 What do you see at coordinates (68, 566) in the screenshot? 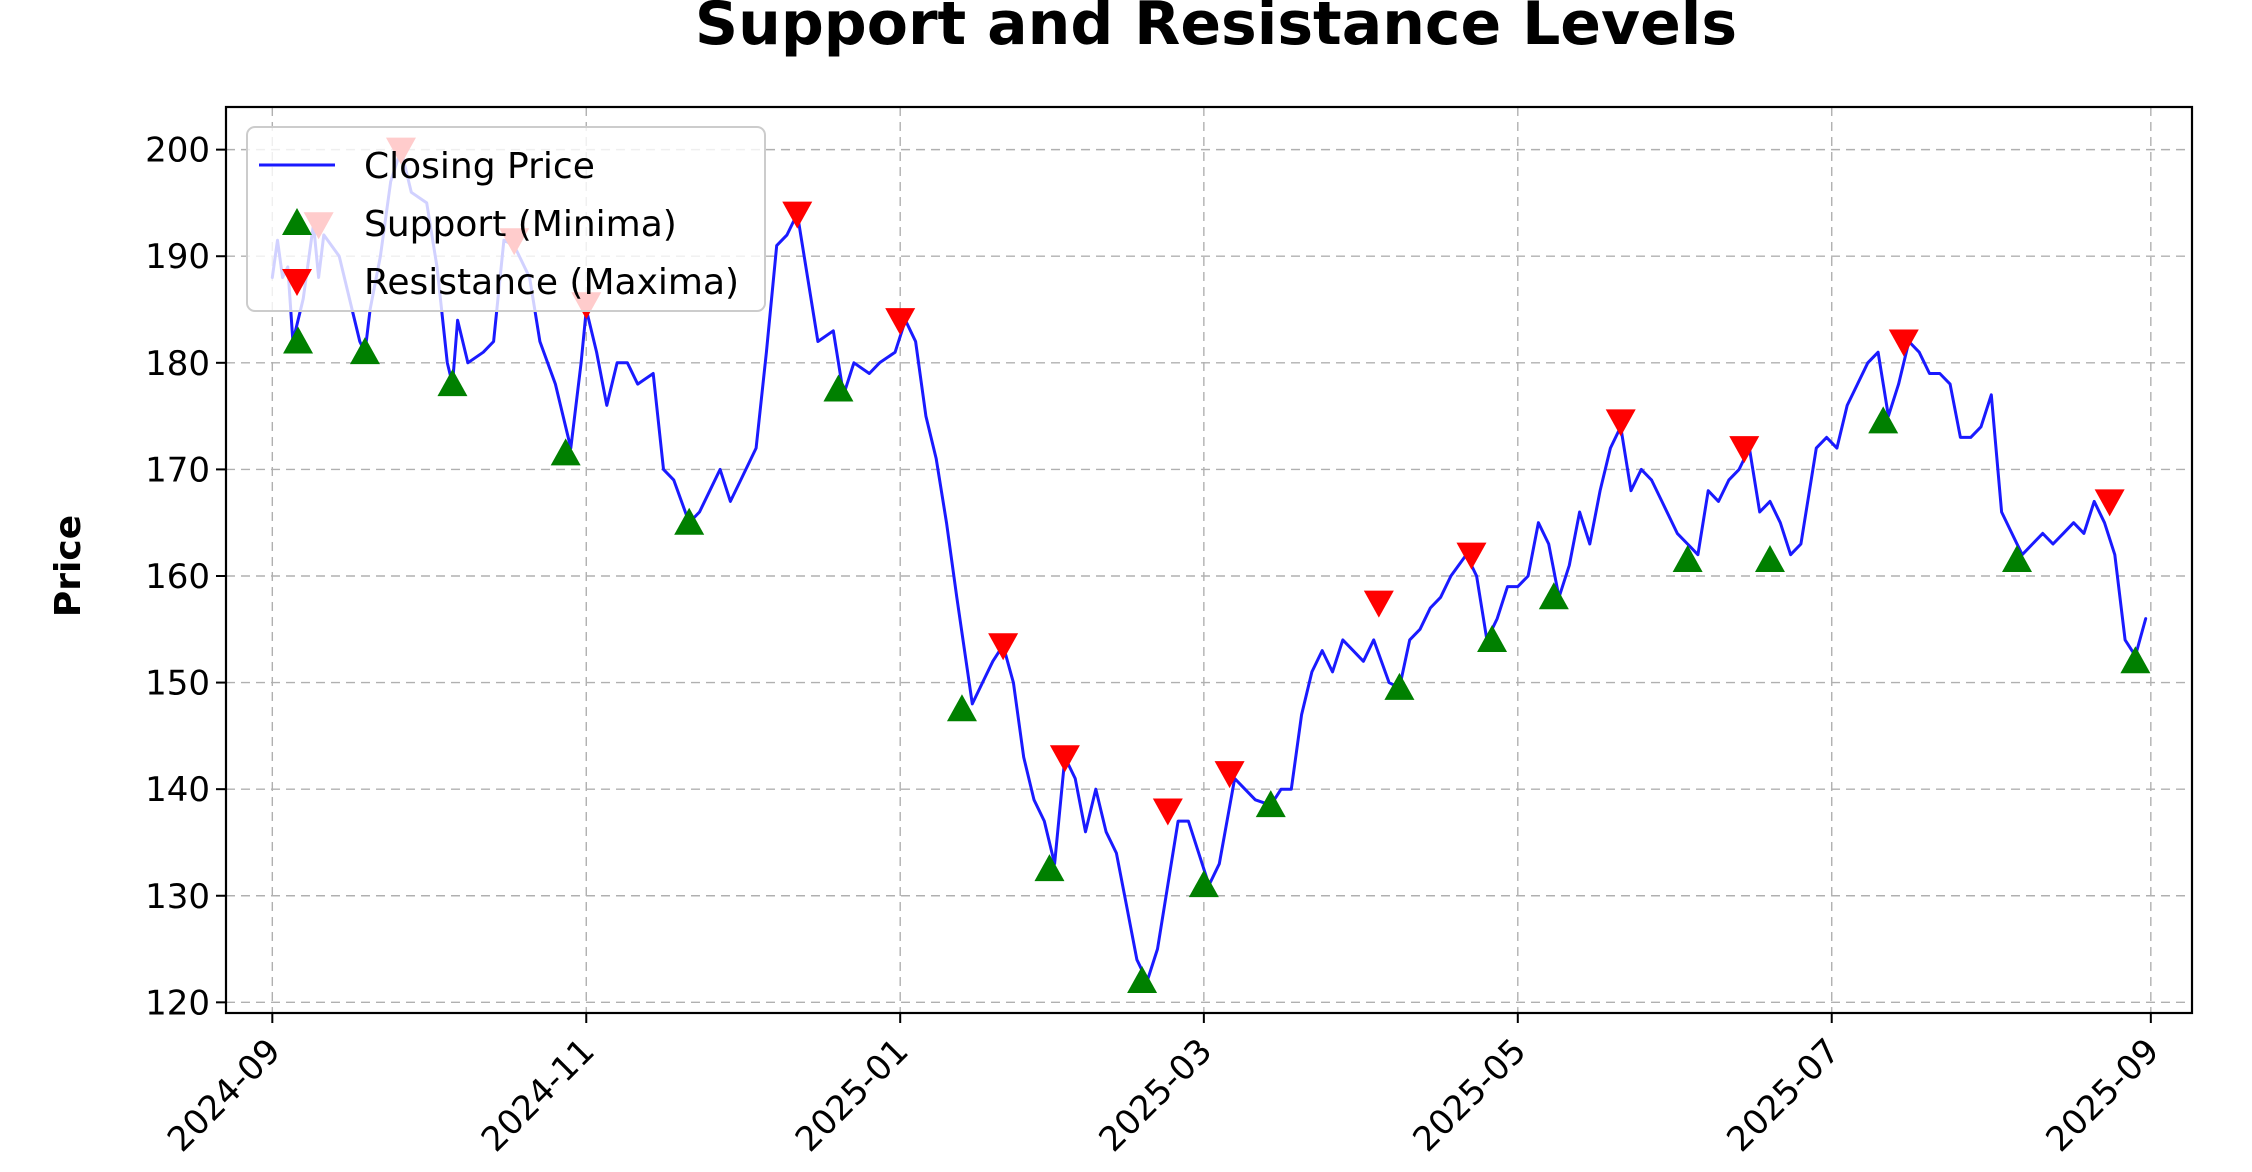
I see `y-axis-label: Price` at bounding box center [68, 566].